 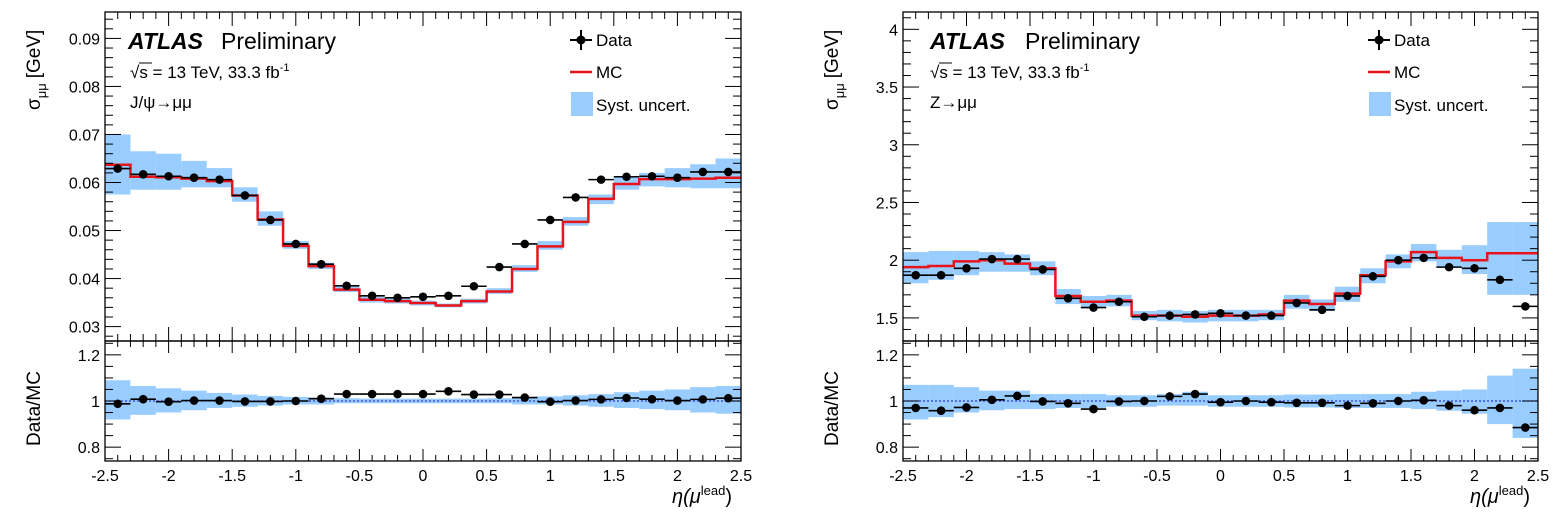 I want to click on legend-data-marker, so click(x=1379, y=40).